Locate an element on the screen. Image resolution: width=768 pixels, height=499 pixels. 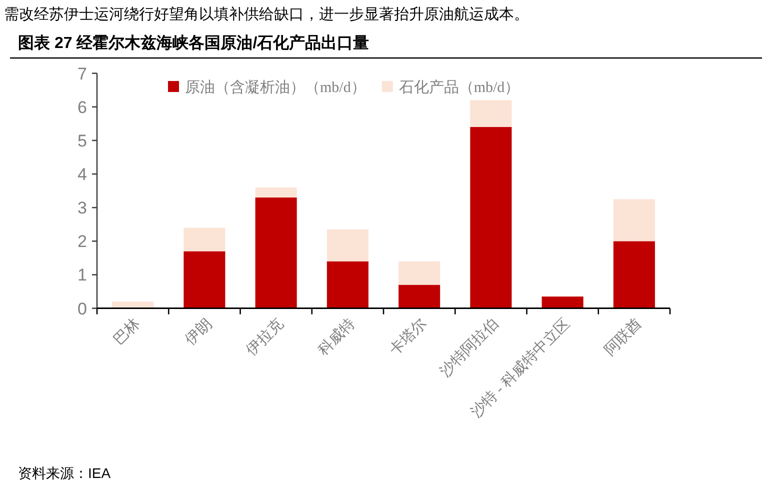
y-tick-label: 2 is located at coordinates (82, 242).